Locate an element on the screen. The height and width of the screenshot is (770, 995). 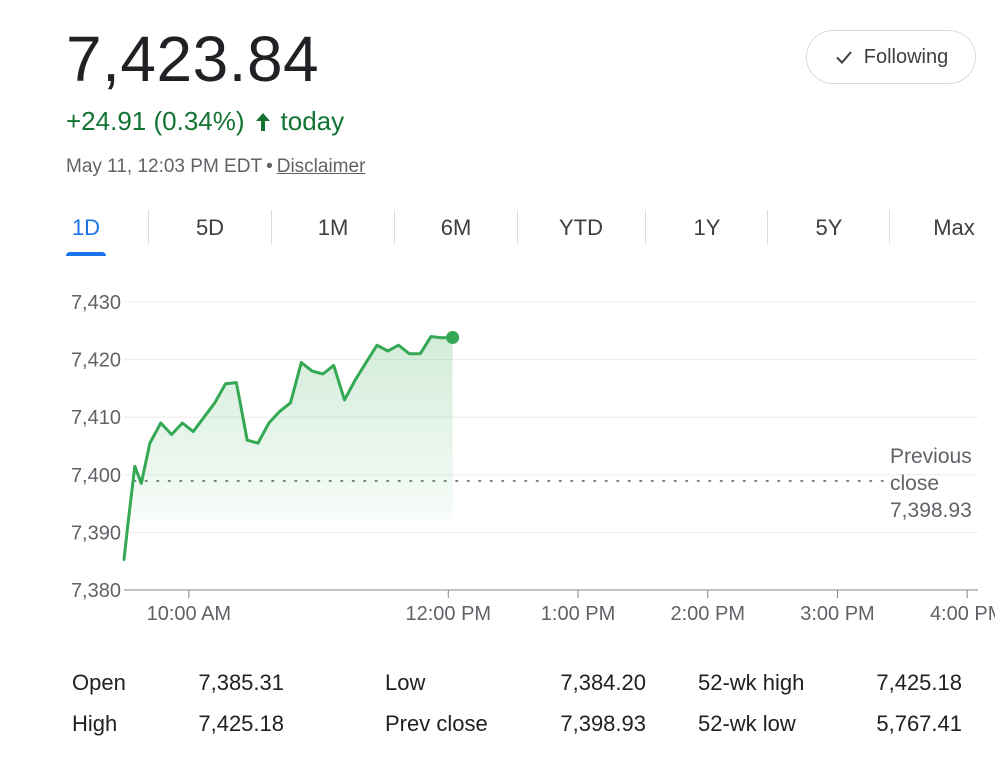
tab-label: YTD is located at coordinates (581, 227).